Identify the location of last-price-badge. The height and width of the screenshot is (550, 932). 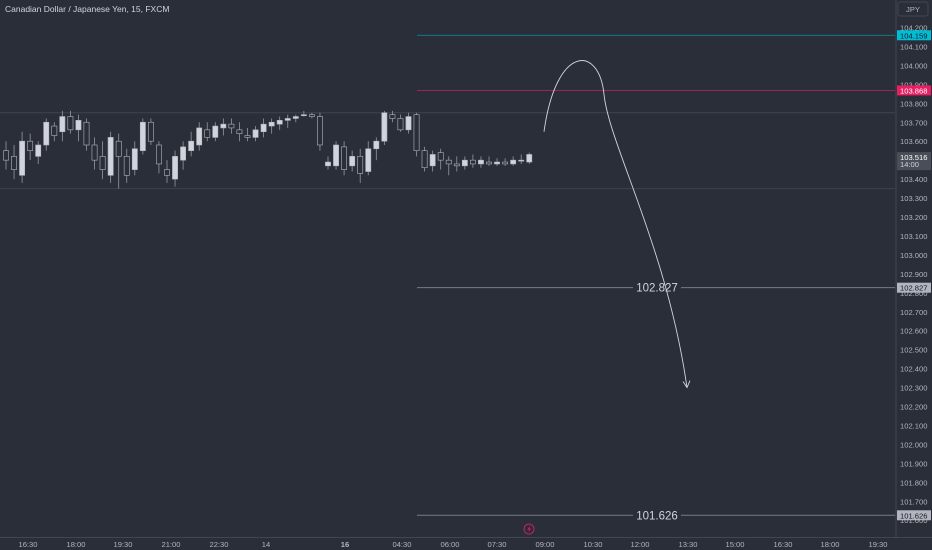
(914, 161).